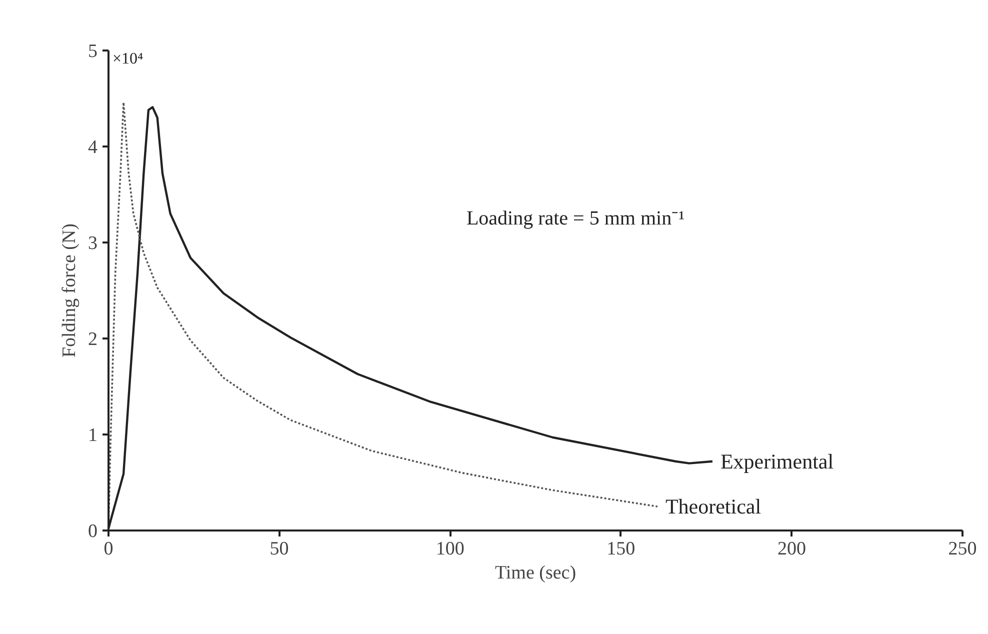  I want to click on x-tick-label: 100, so click(450, 549).